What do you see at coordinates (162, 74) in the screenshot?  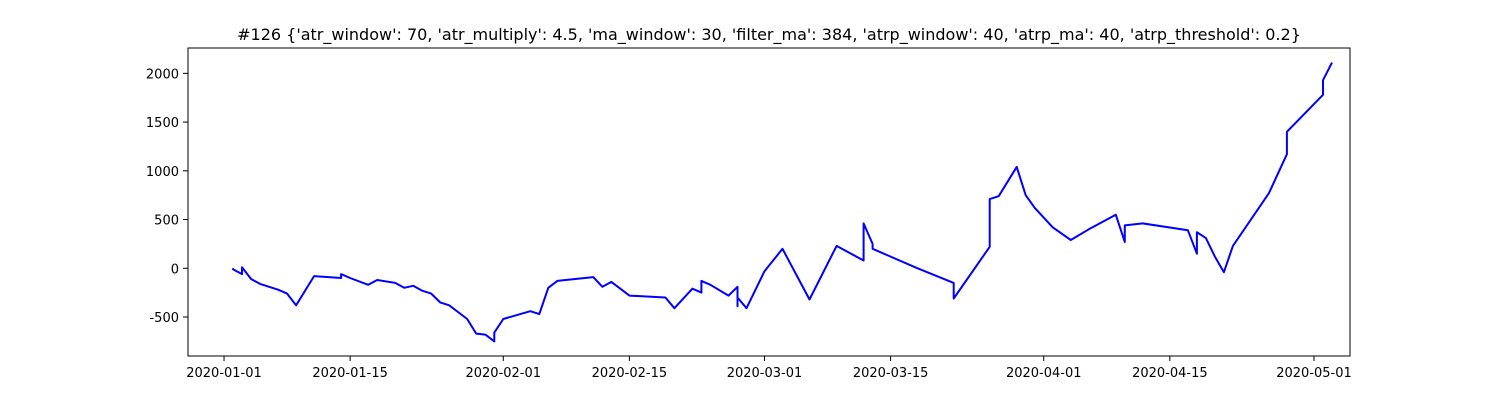 I see `y-tick-label: 2000` at bounding box center [162, 74].